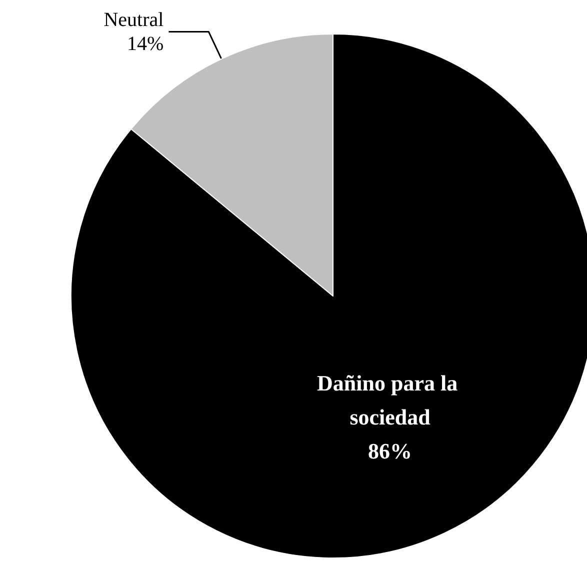 Image resolution: width=587 pixels, height=561 pixels. I want to click on data-label: 14%, so click(145, 43).